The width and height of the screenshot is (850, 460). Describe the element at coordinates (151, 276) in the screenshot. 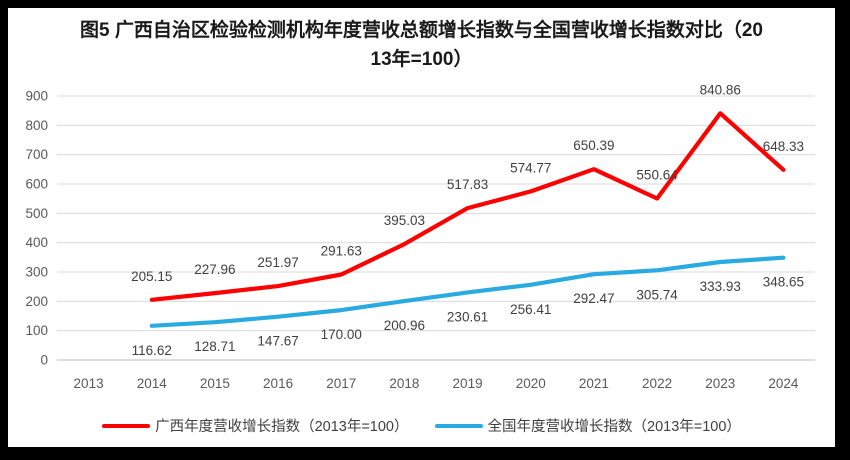

I see `data-label-series-0: 205.15` at that location.